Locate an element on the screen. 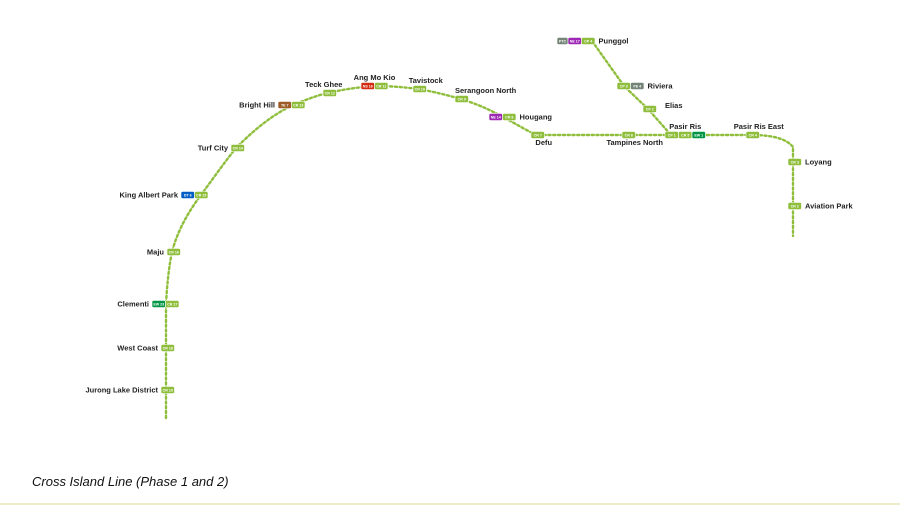  station-turf-city: CR 14 Turf City is located at coordinates (221, 148).